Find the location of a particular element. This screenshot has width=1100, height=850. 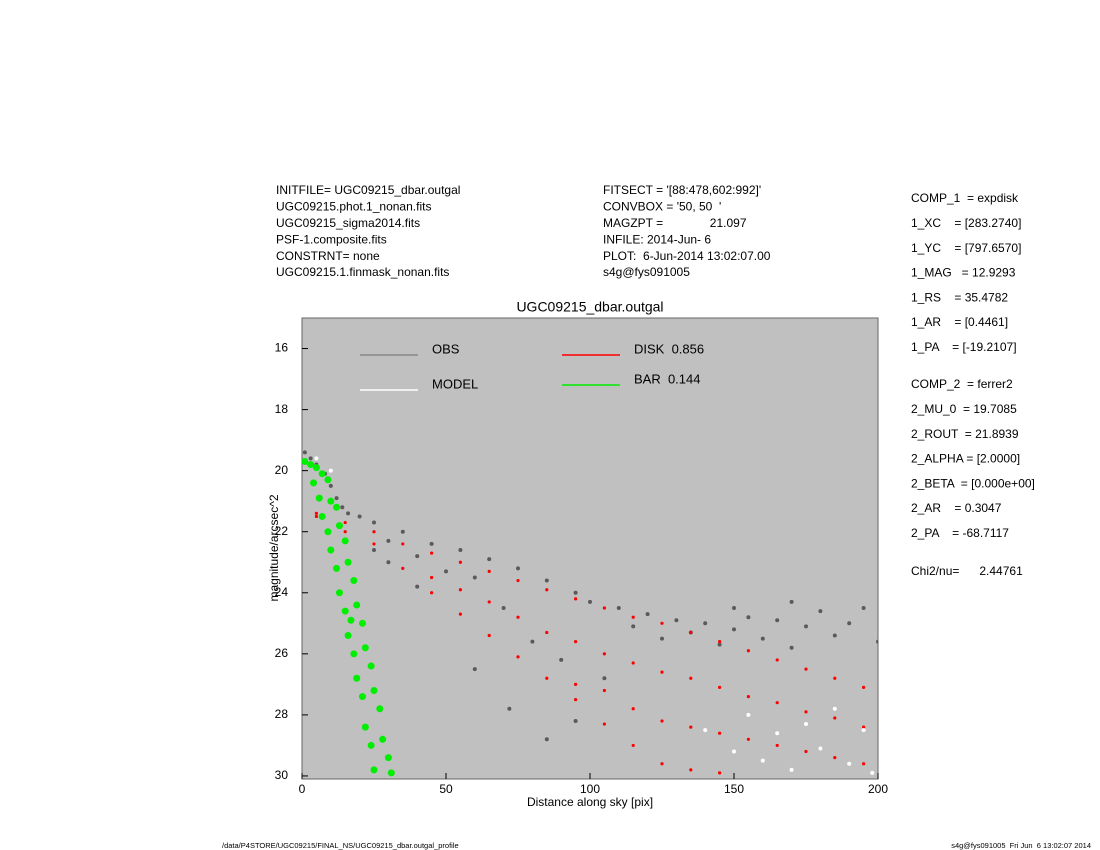

y-tick-label: 20 is located at coordinates (282, 470).